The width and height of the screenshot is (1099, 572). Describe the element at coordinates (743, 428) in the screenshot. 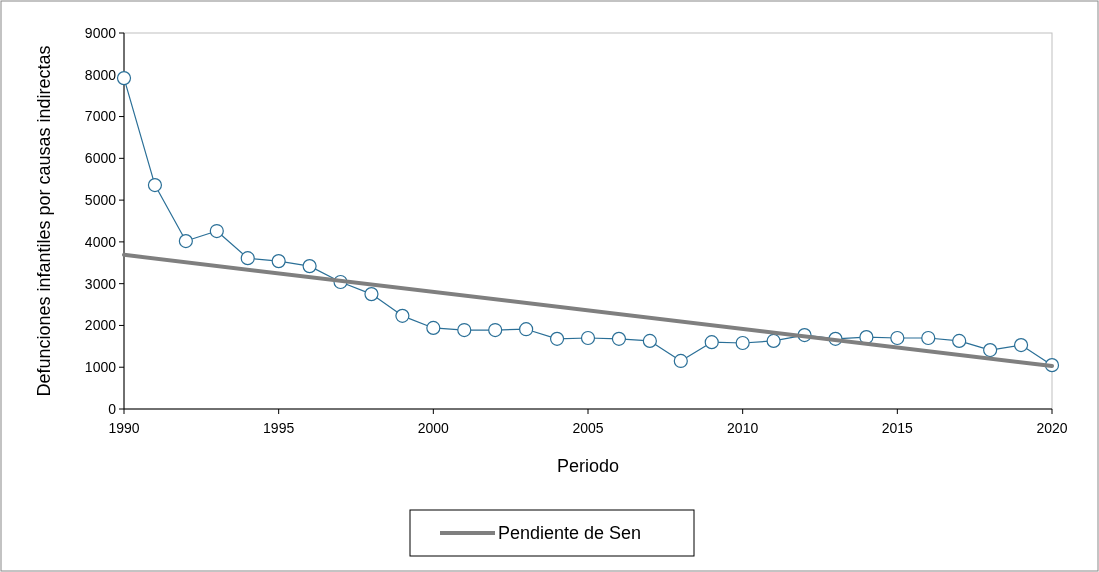

I see `x-tick-label: 2010` at that location.